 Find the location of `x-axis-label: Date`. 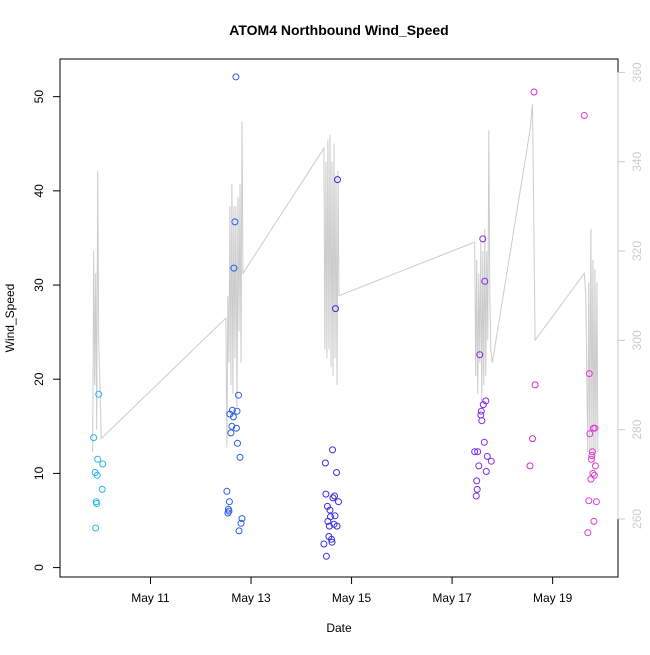

x-axis-label: Date is located at coordinates (339, 628).